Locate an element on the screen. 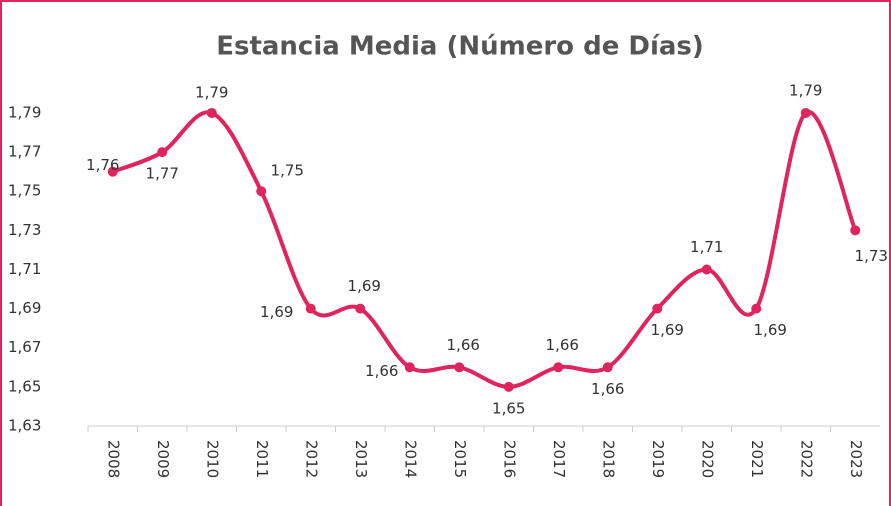 The height and width of the screenshot is (506, 891). x-tick-label: 2021 is located at coordinates (757, 459).